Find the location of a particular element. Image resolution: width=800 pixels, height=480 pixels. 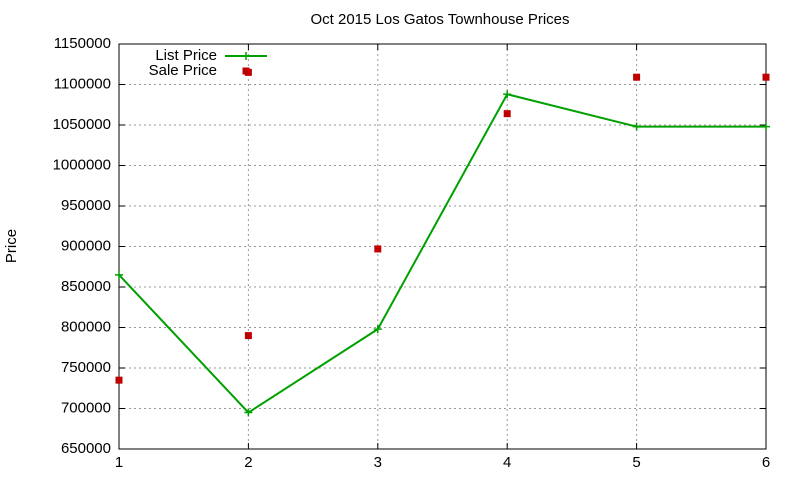

y-tick-label: 950000 is located at coordinates (86, 205).